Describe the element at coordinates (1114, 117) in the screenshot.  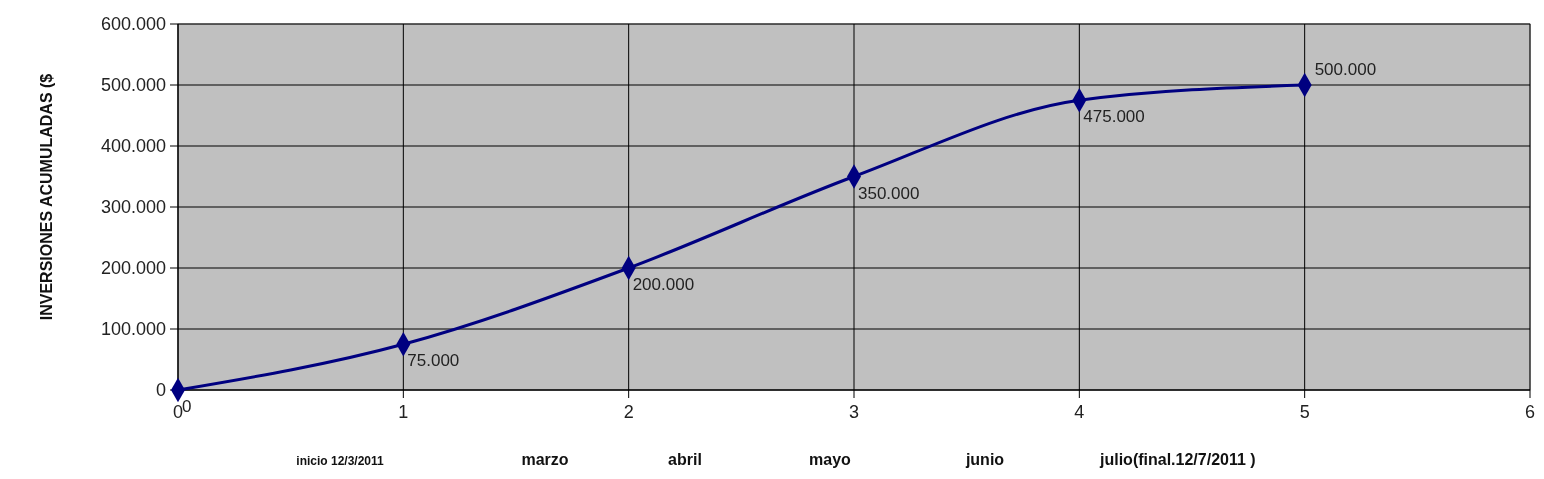
I see `data-label: 475.000` at that location.